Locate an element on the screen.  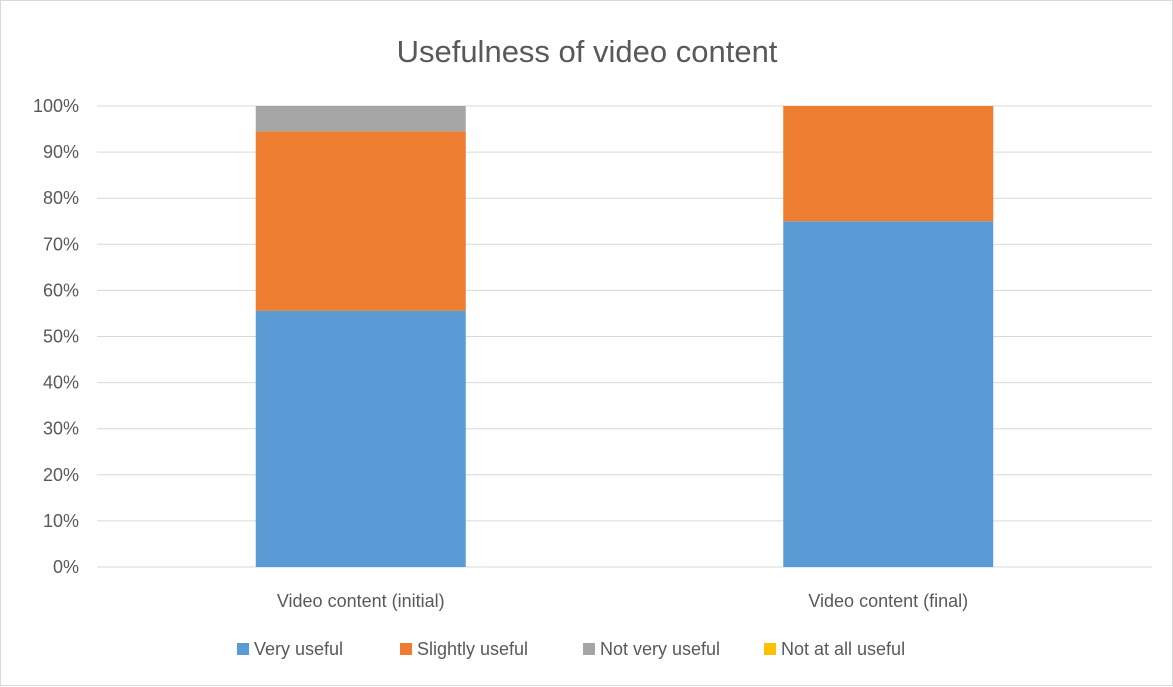
y-tick-label: 0% is located at coordinates (66, 567).